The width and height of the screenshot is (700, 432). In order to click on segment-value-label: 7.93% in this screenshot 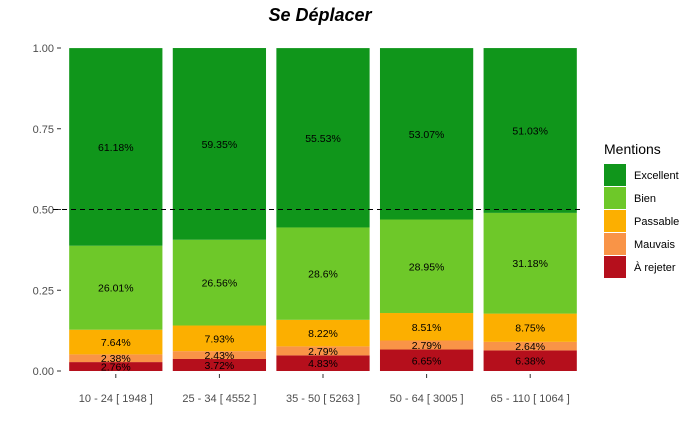, I will do `click(220, 339)`.